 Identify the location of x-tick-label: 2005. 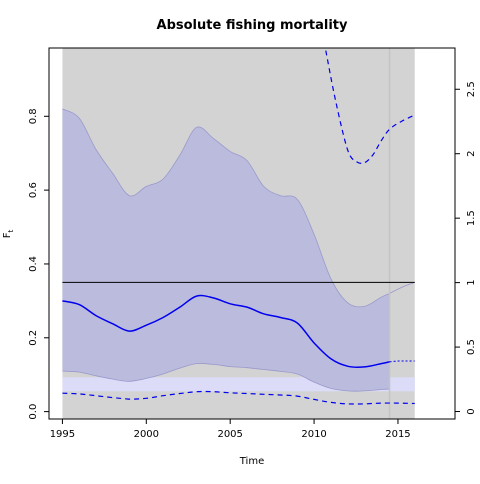
(229, 434).